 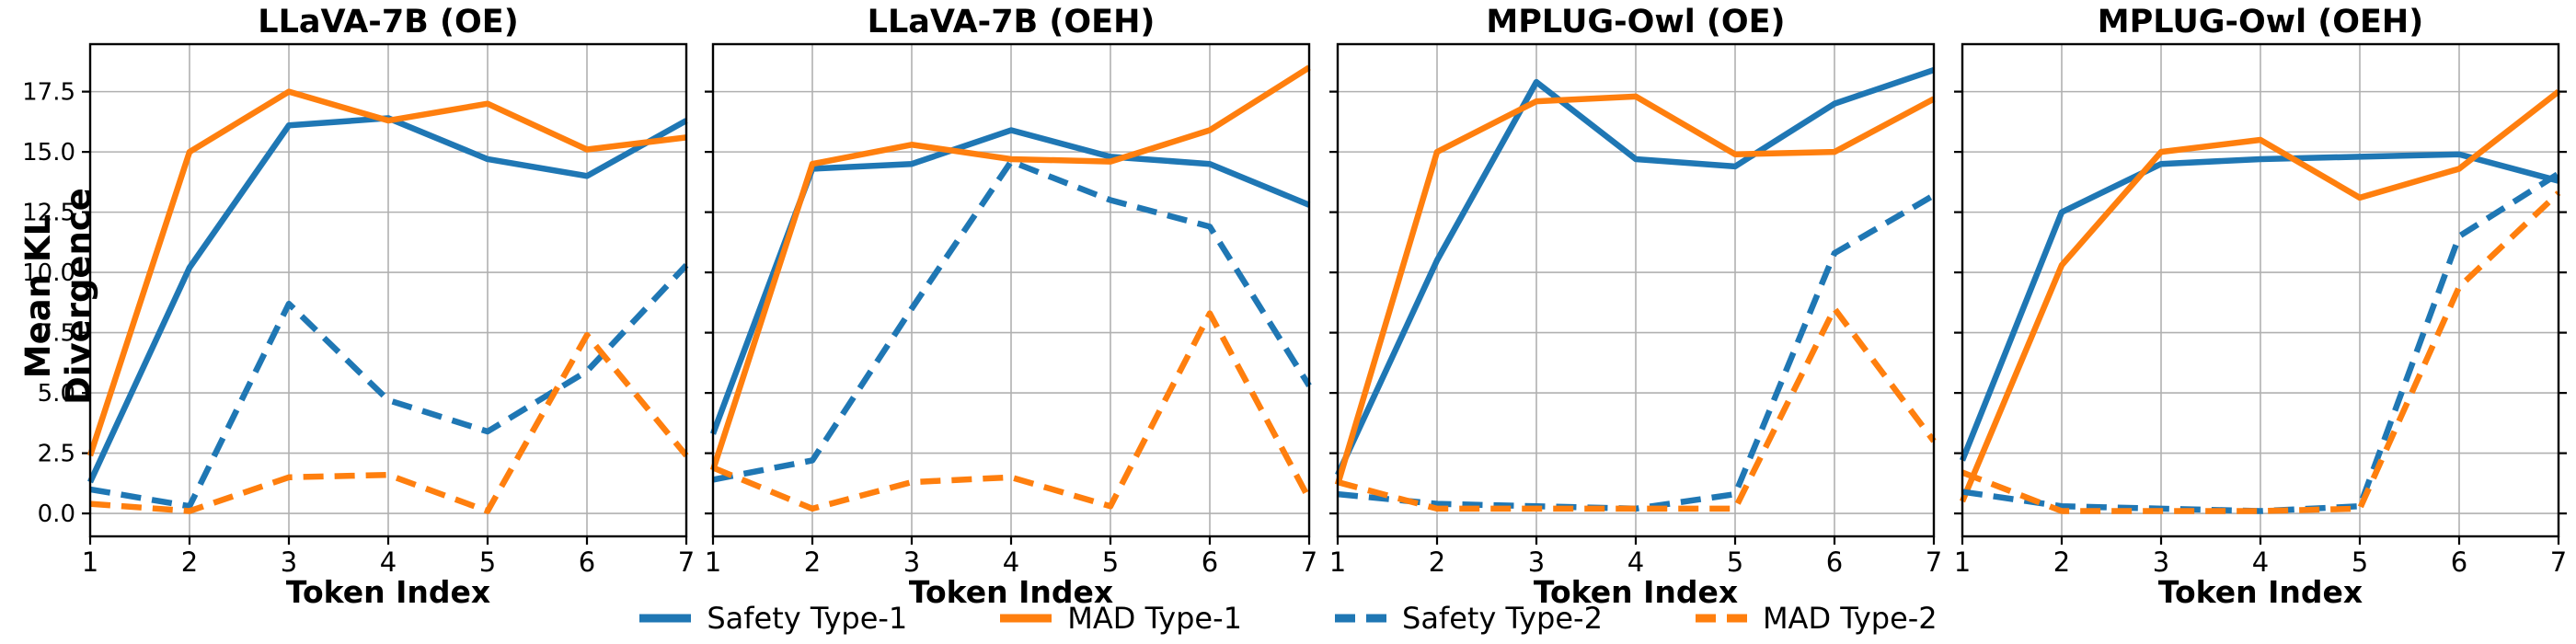 I want to click on legend-item-safety-type-1: Safety Type-1, so click(x=772, y=618).